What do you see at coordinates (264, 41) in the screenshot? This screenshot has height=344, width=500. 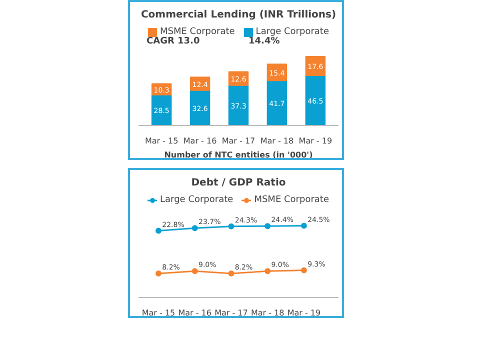 I see `text: 14.4%` at bounding box center [264, 41].